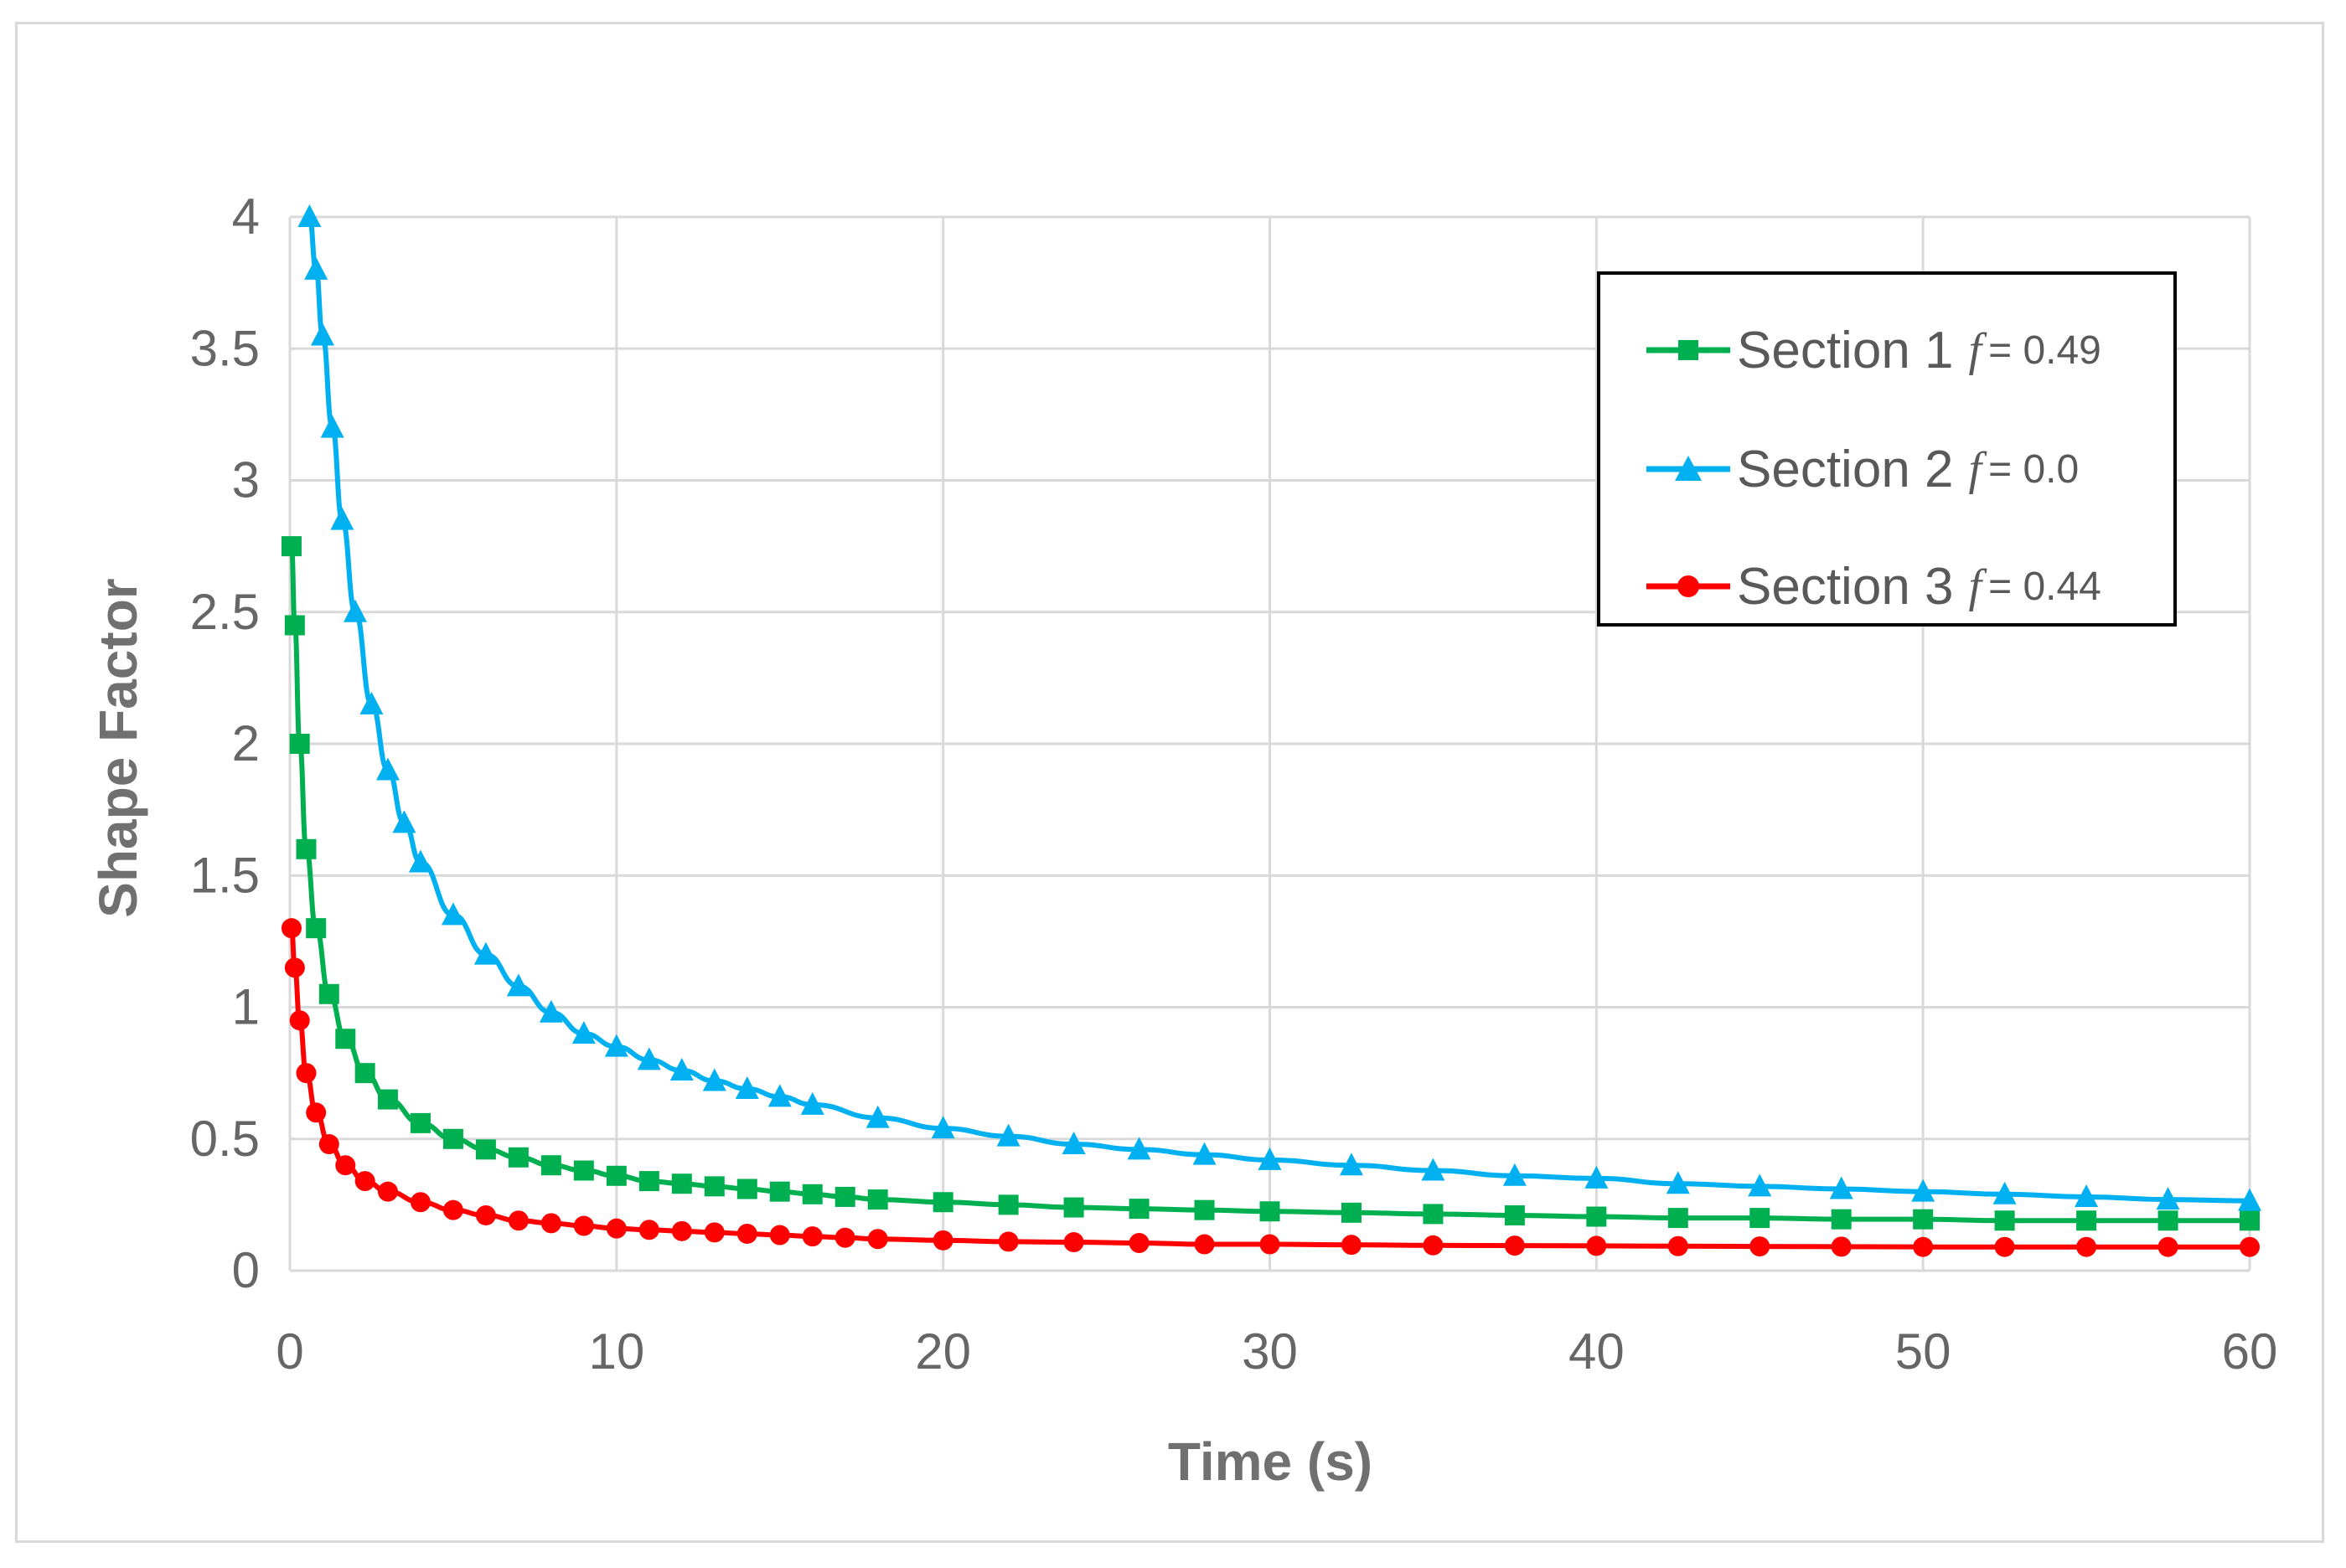  I want to click on y-tick-label: 1, so click(246, 1007).